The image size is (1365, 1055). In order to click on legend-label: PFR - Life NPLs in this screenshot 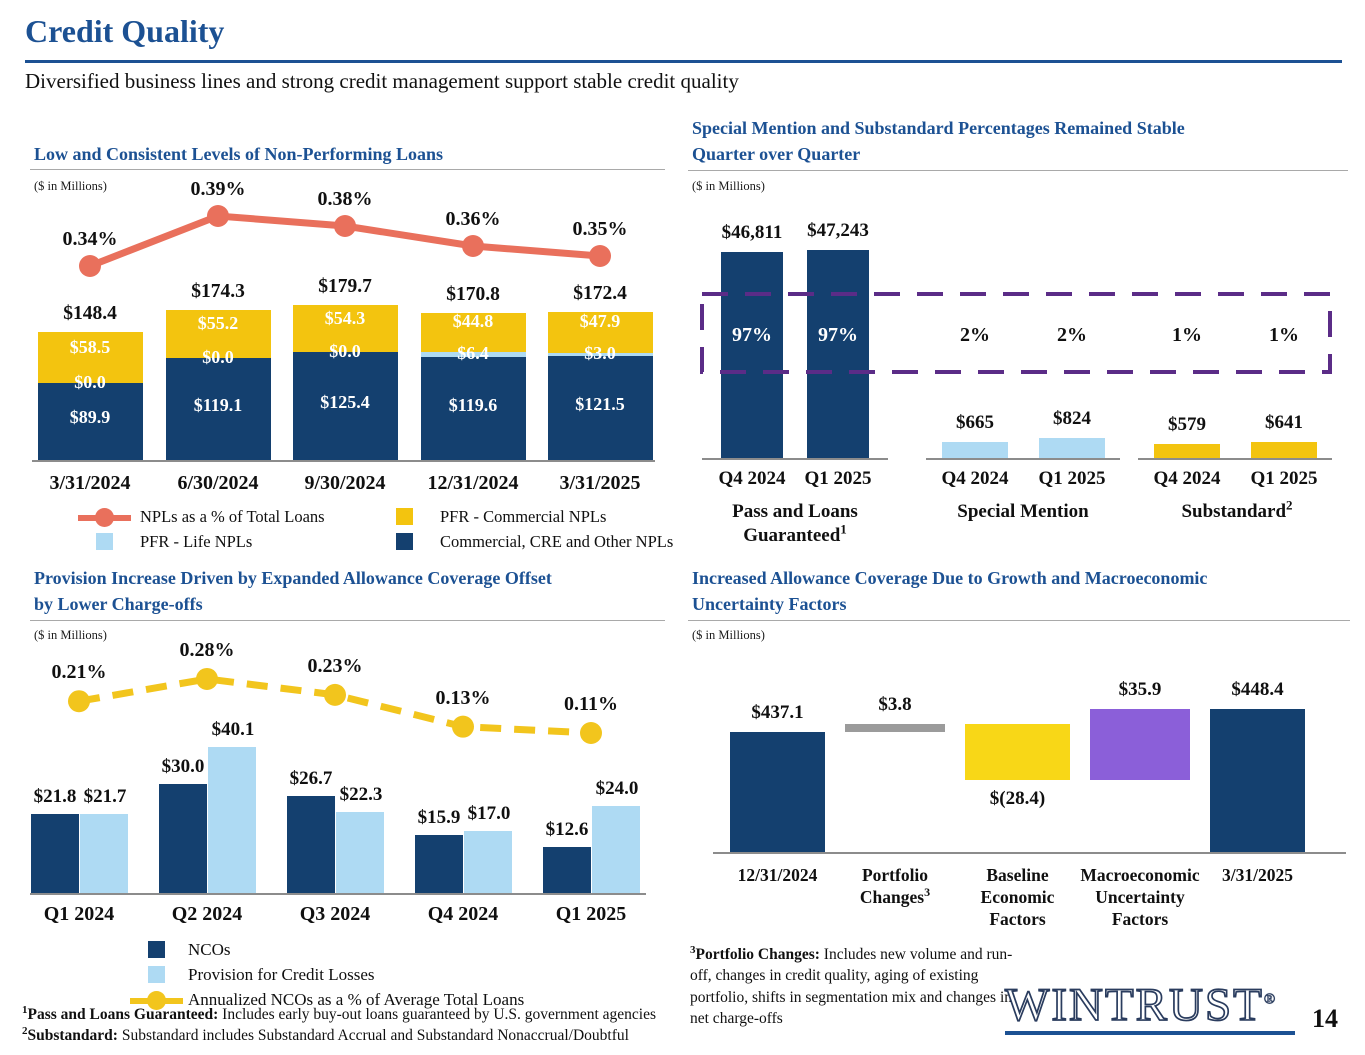, I will do `click(196, 541)`.